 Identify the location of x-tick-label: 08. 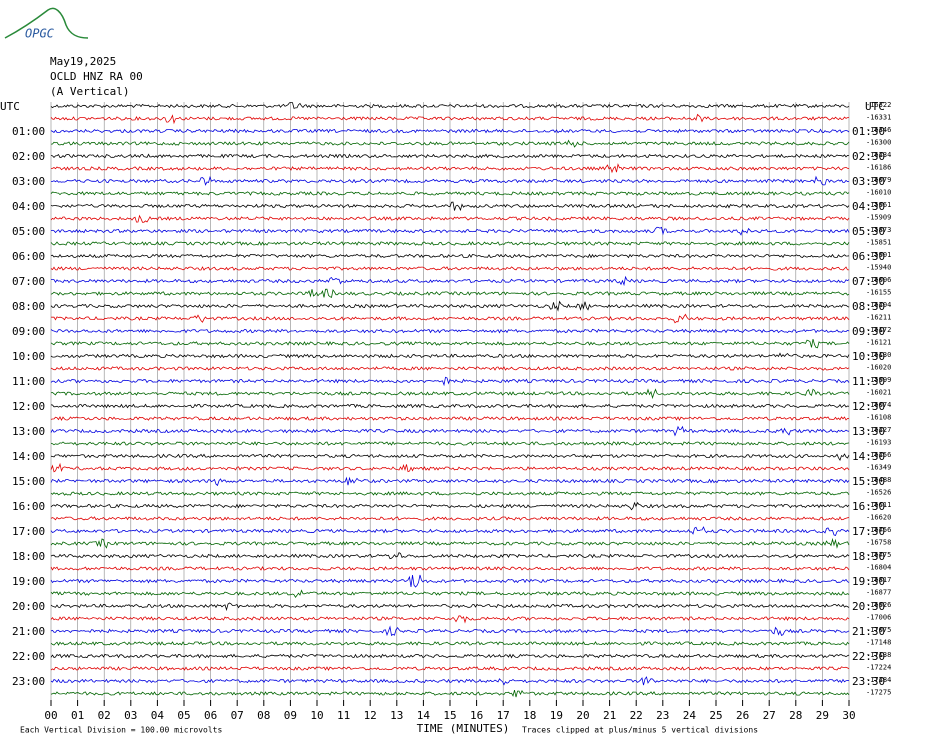
(263, 715).